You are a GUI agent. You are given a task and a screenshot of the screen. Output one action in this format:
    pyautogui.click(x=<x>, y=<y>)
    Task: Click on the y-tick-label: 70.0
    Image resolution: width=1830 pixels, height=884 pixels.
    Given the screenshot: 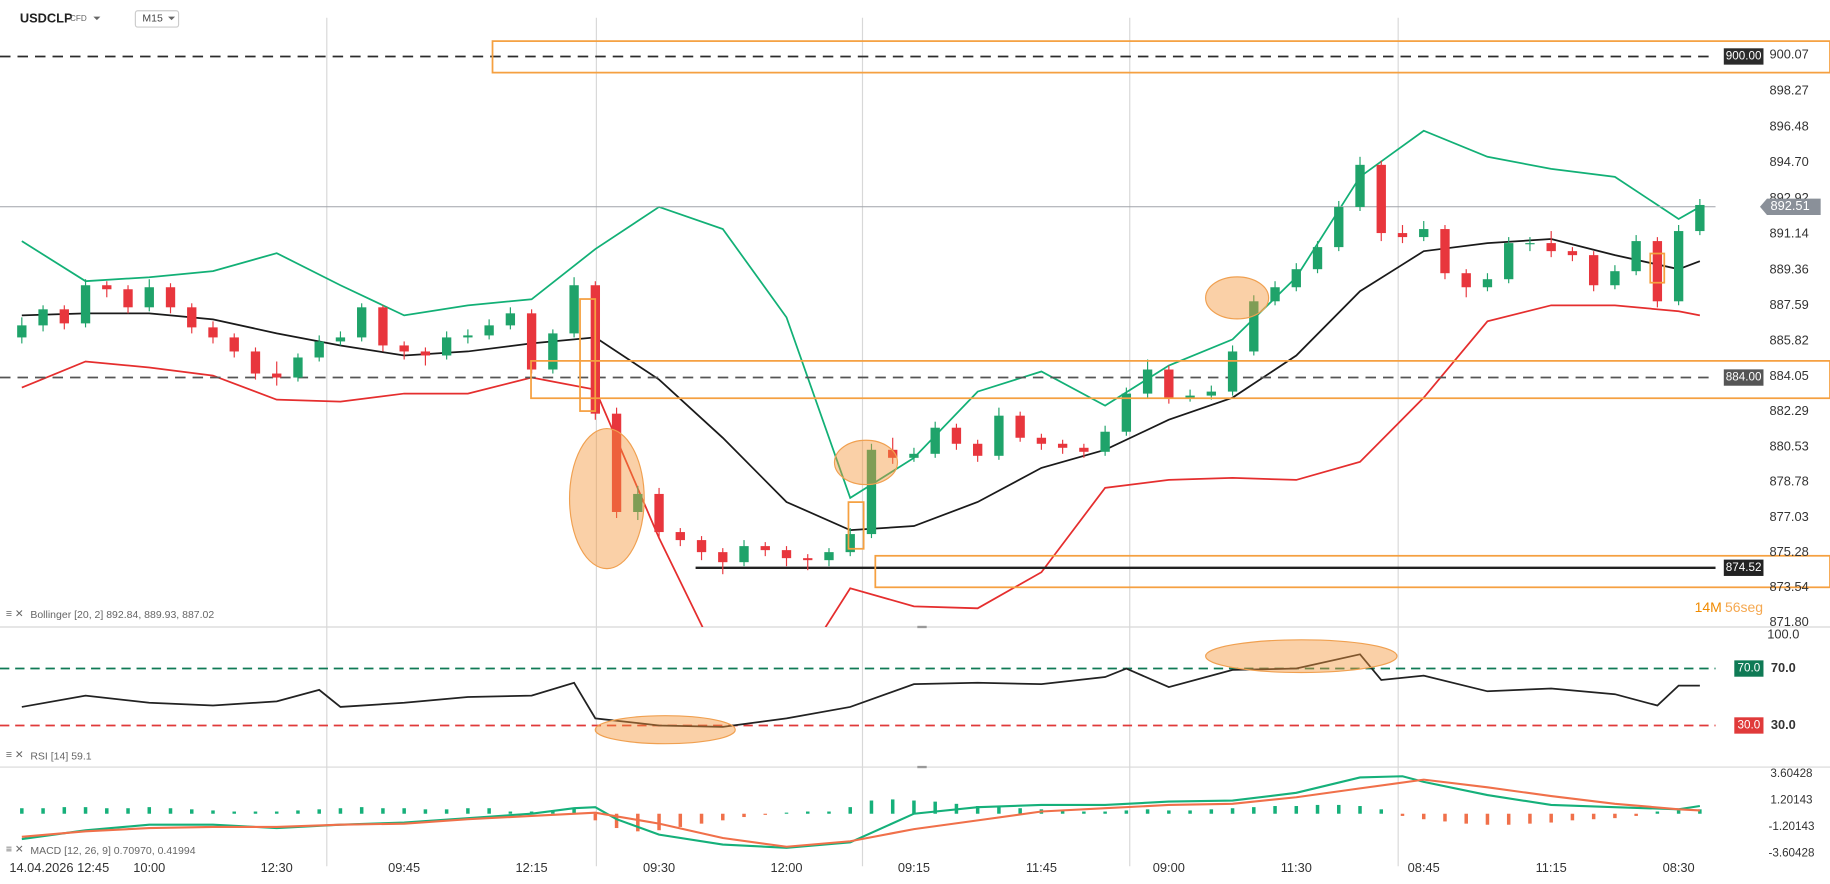 What is the action you would take?
    pyautogui.click(x=1783, y=667)
    